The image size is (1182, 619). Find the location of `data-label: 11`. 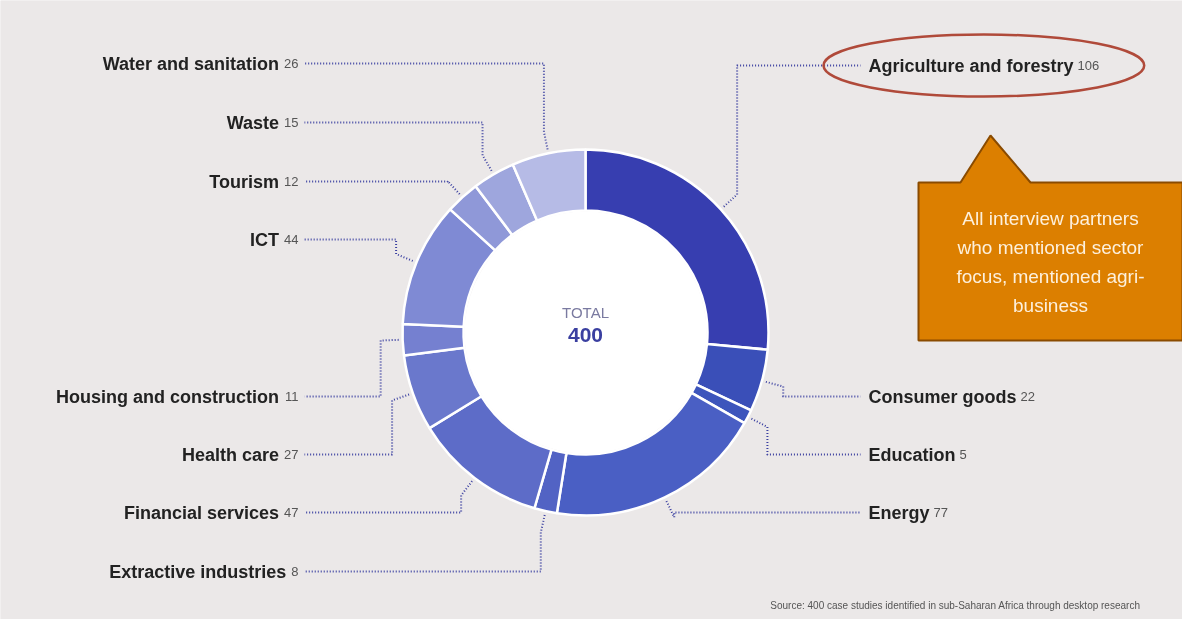

data-label: 11 is located at coordinates (292, 396).